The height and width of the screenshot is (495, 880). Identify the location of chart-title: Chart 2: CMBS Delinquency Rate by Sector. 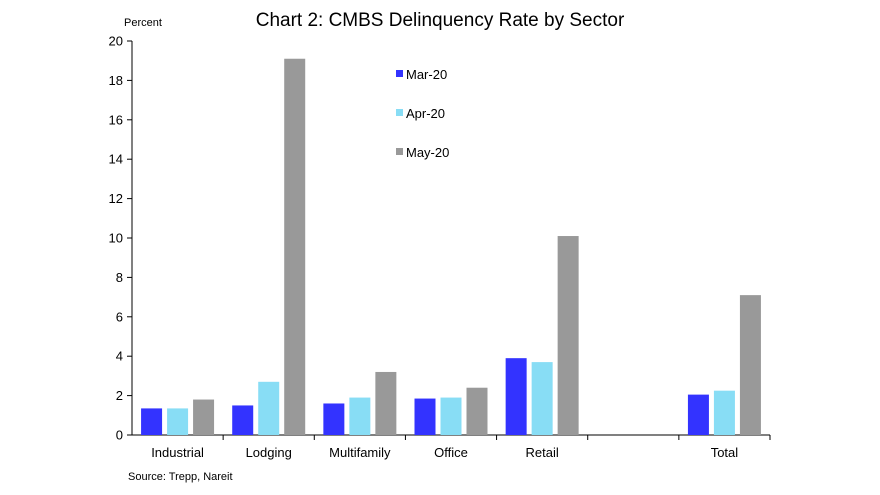
(440, 20).